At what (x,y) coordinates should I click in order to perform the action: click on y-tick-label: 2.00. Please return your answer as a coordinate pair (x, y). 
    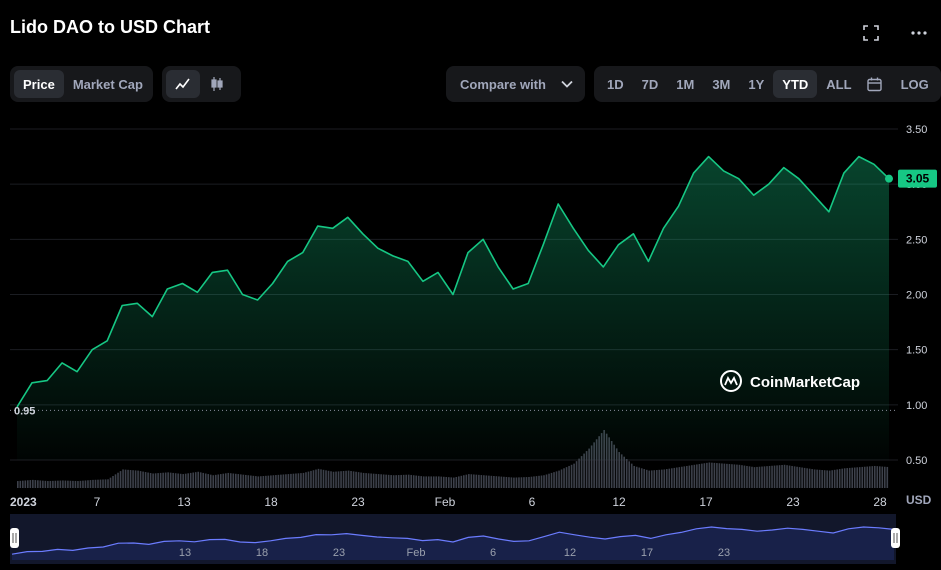
    Looking at the image, I should click on (916, 296).